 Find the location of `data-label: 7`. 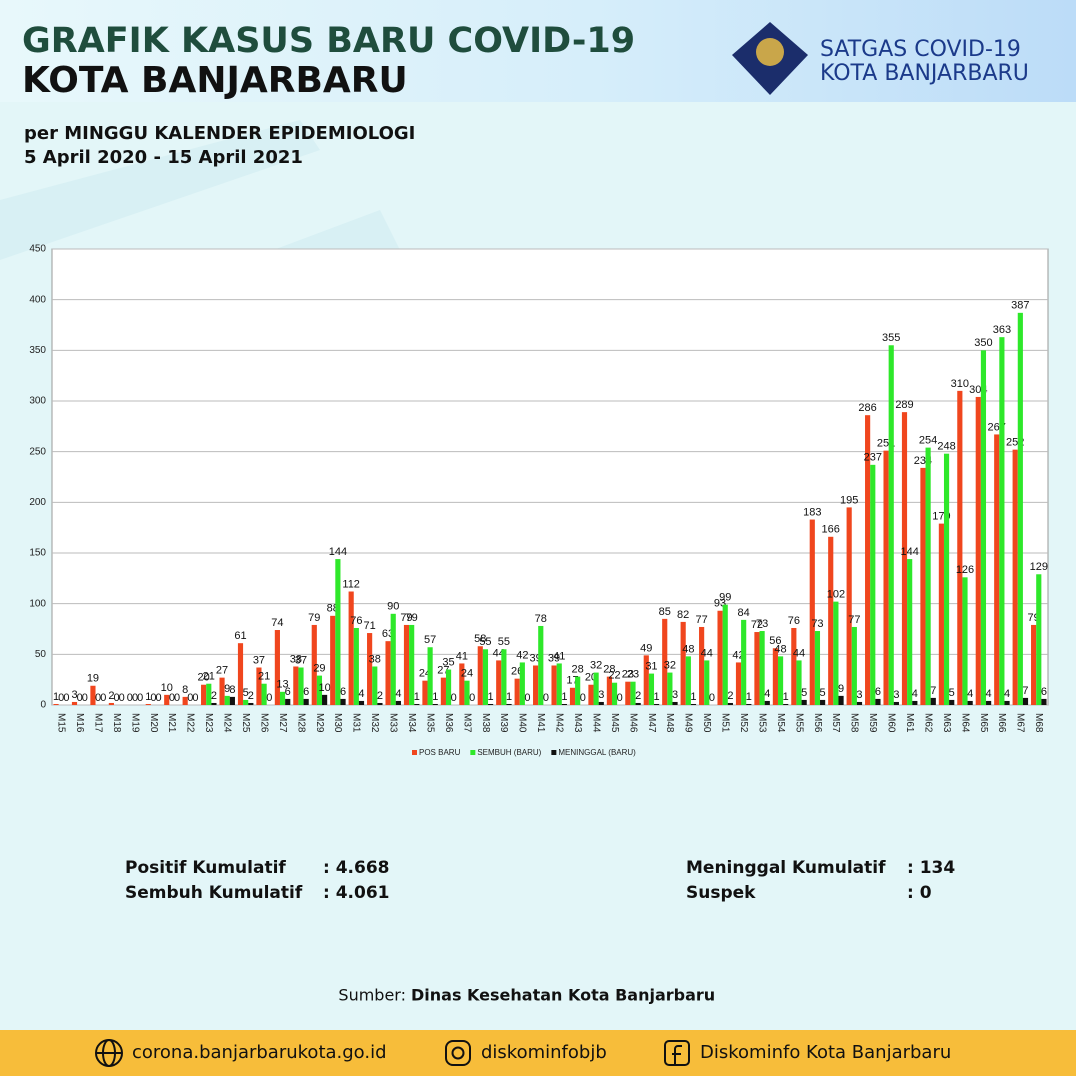

data-label: 7 is located at coordinates (1025, 691).